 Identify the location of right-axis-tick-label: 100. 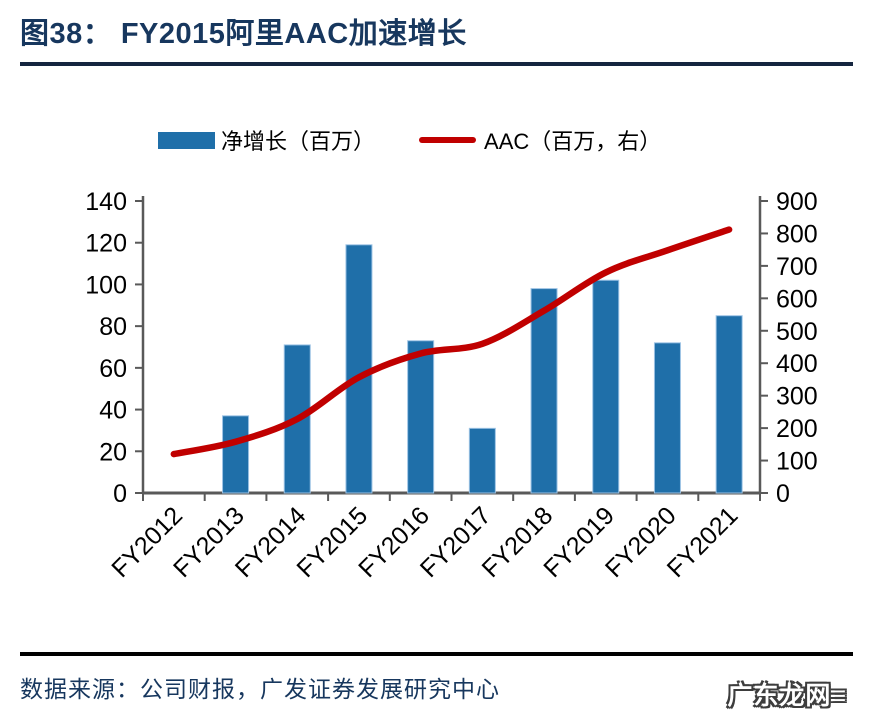
(797, 462).